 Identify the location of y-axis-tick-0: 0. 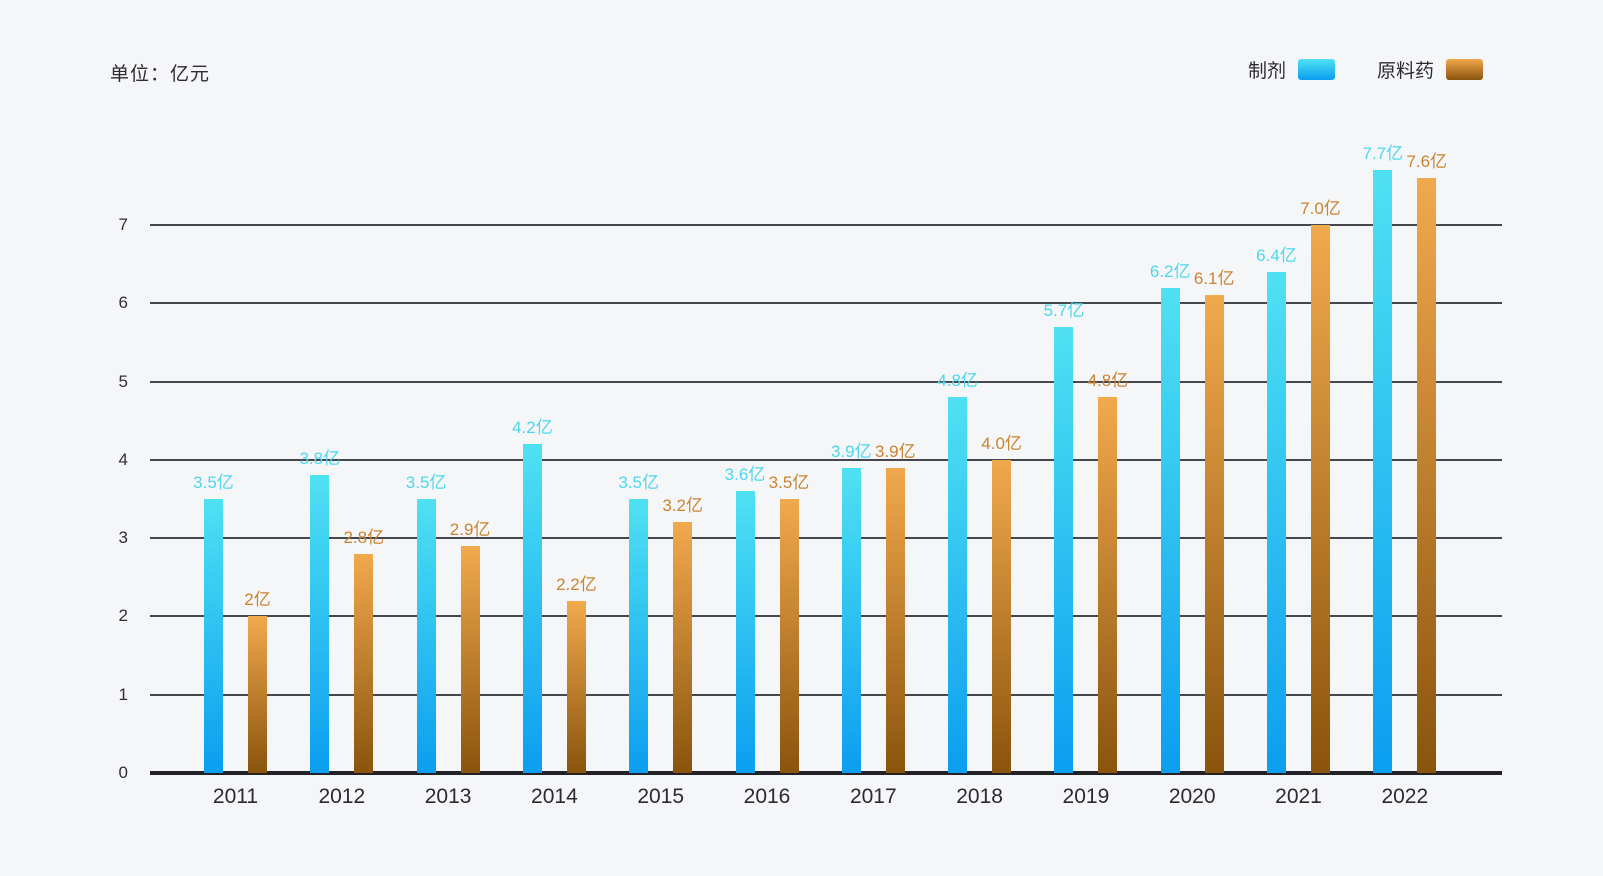
(123, 772).